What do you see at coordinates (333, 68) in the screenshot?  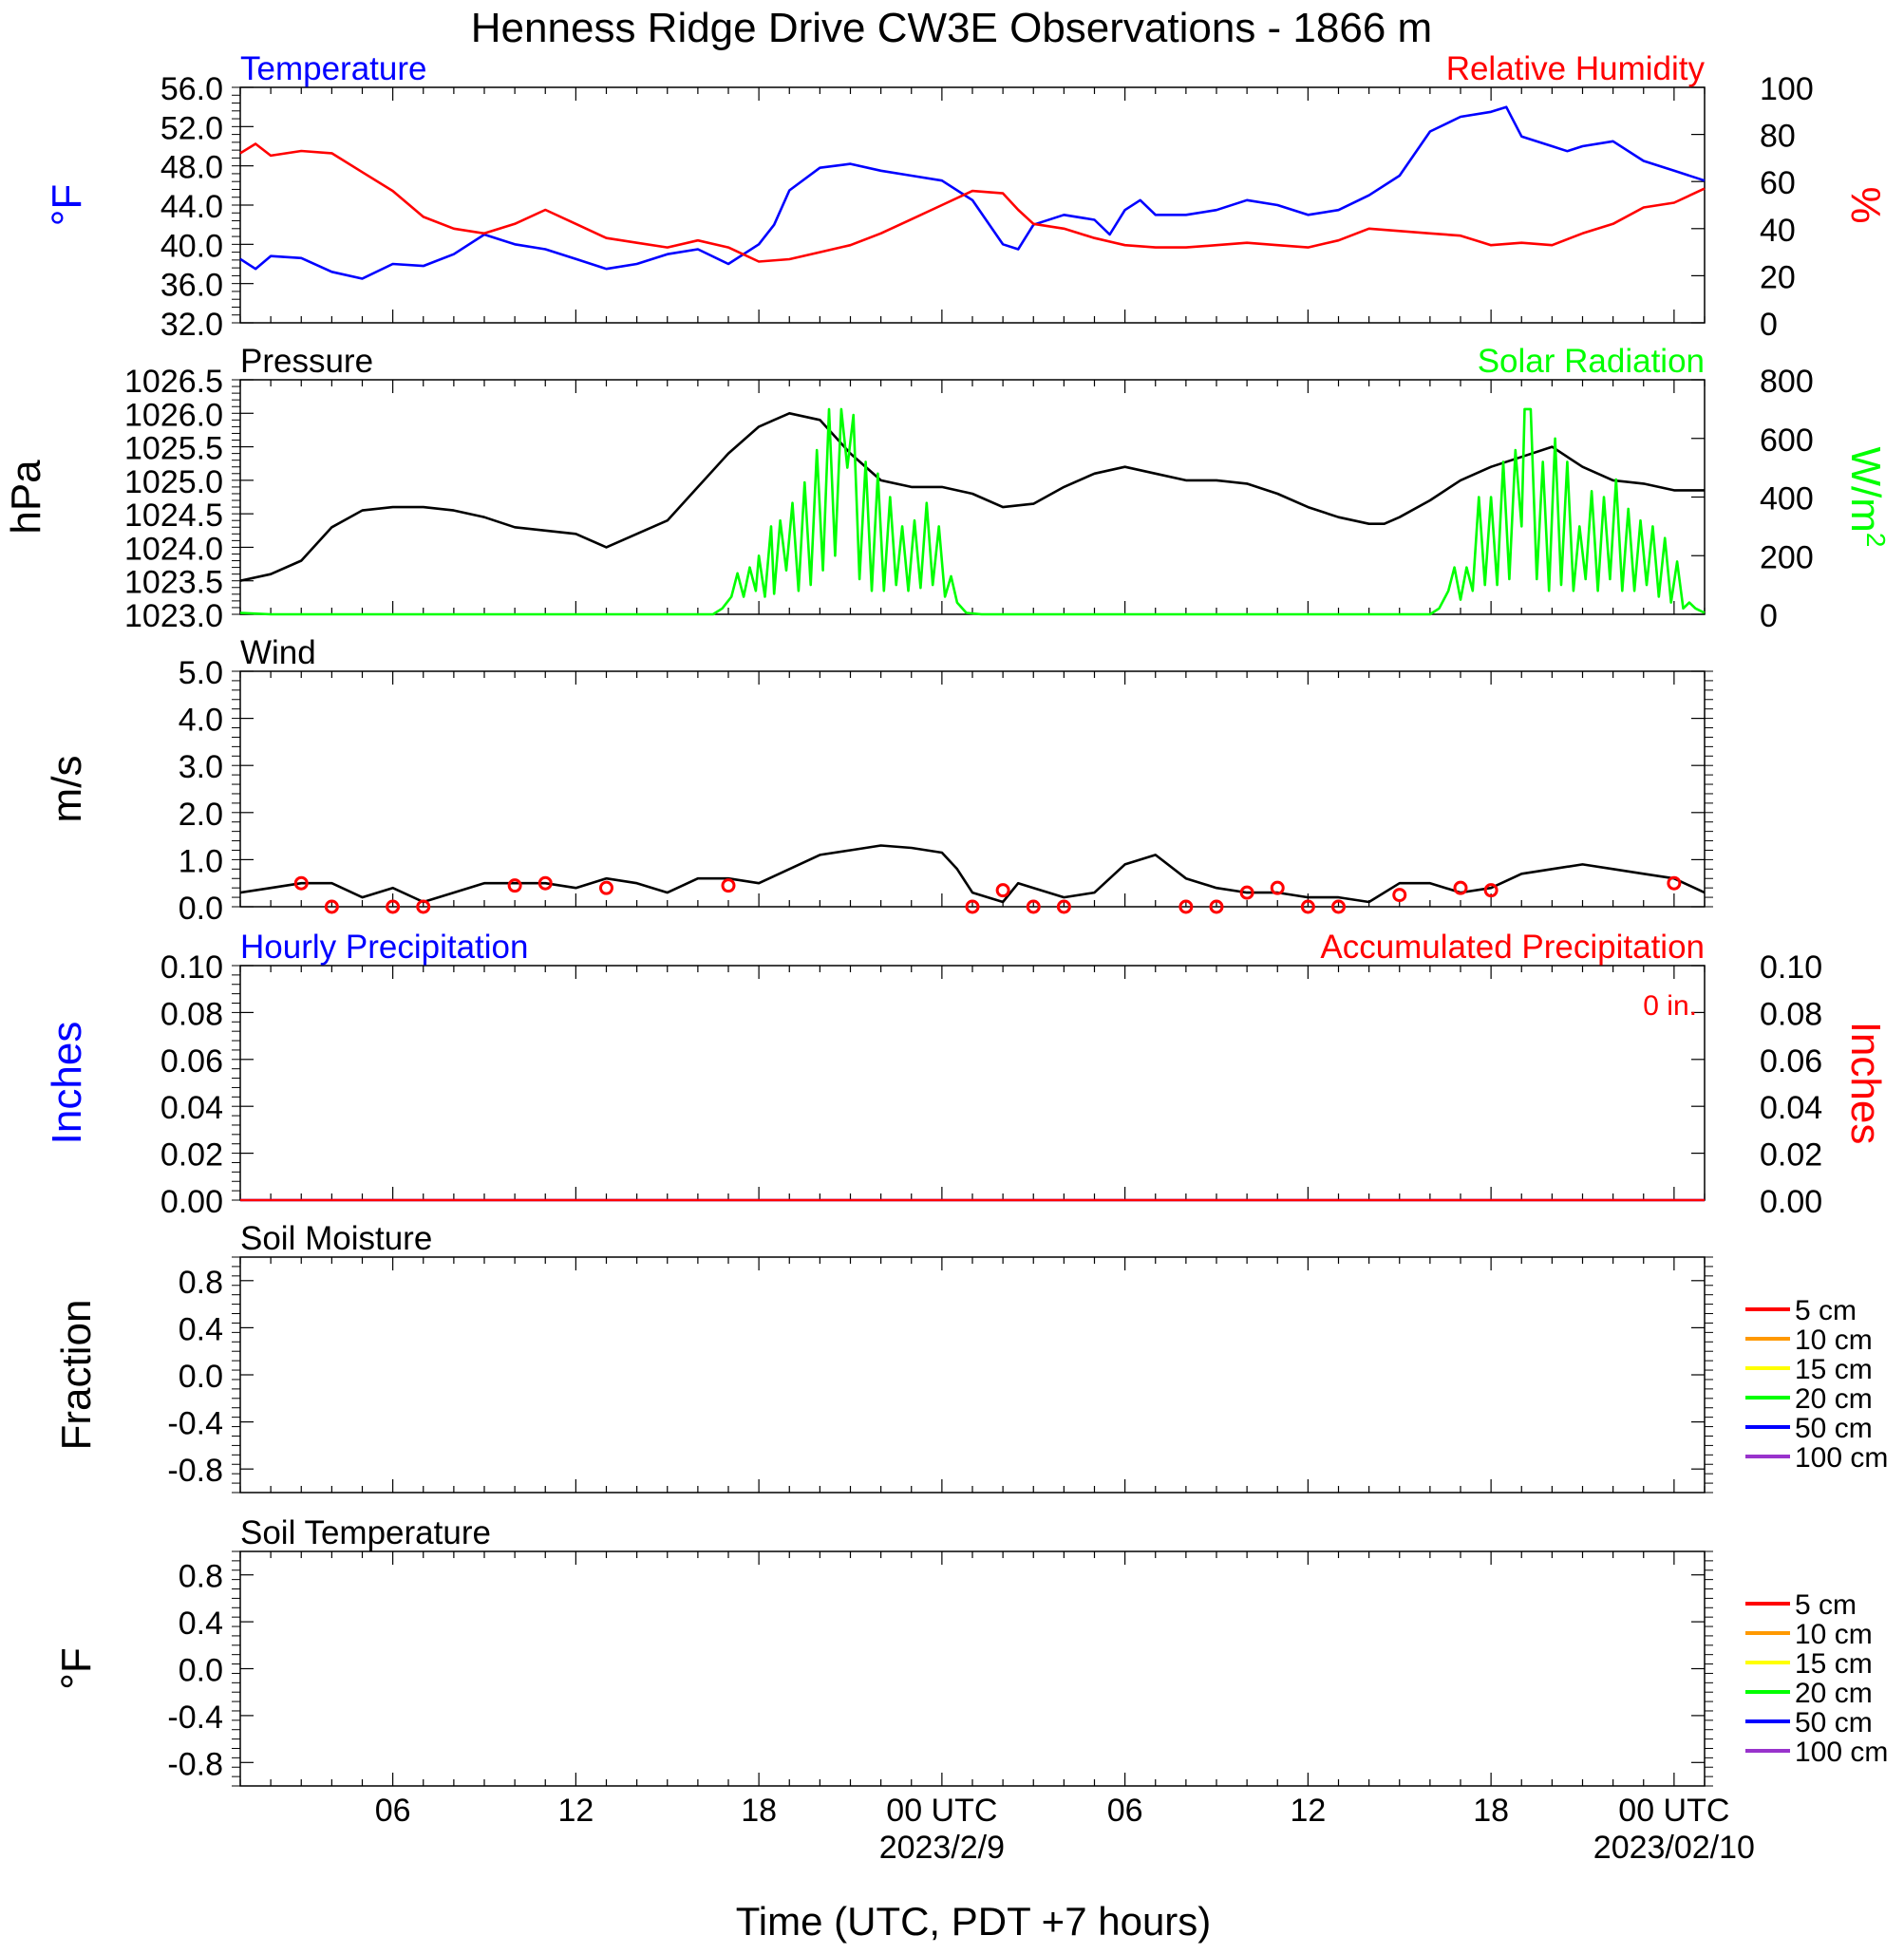 I see `panel-title-left: Temperature` at bounding box center [333, 68].